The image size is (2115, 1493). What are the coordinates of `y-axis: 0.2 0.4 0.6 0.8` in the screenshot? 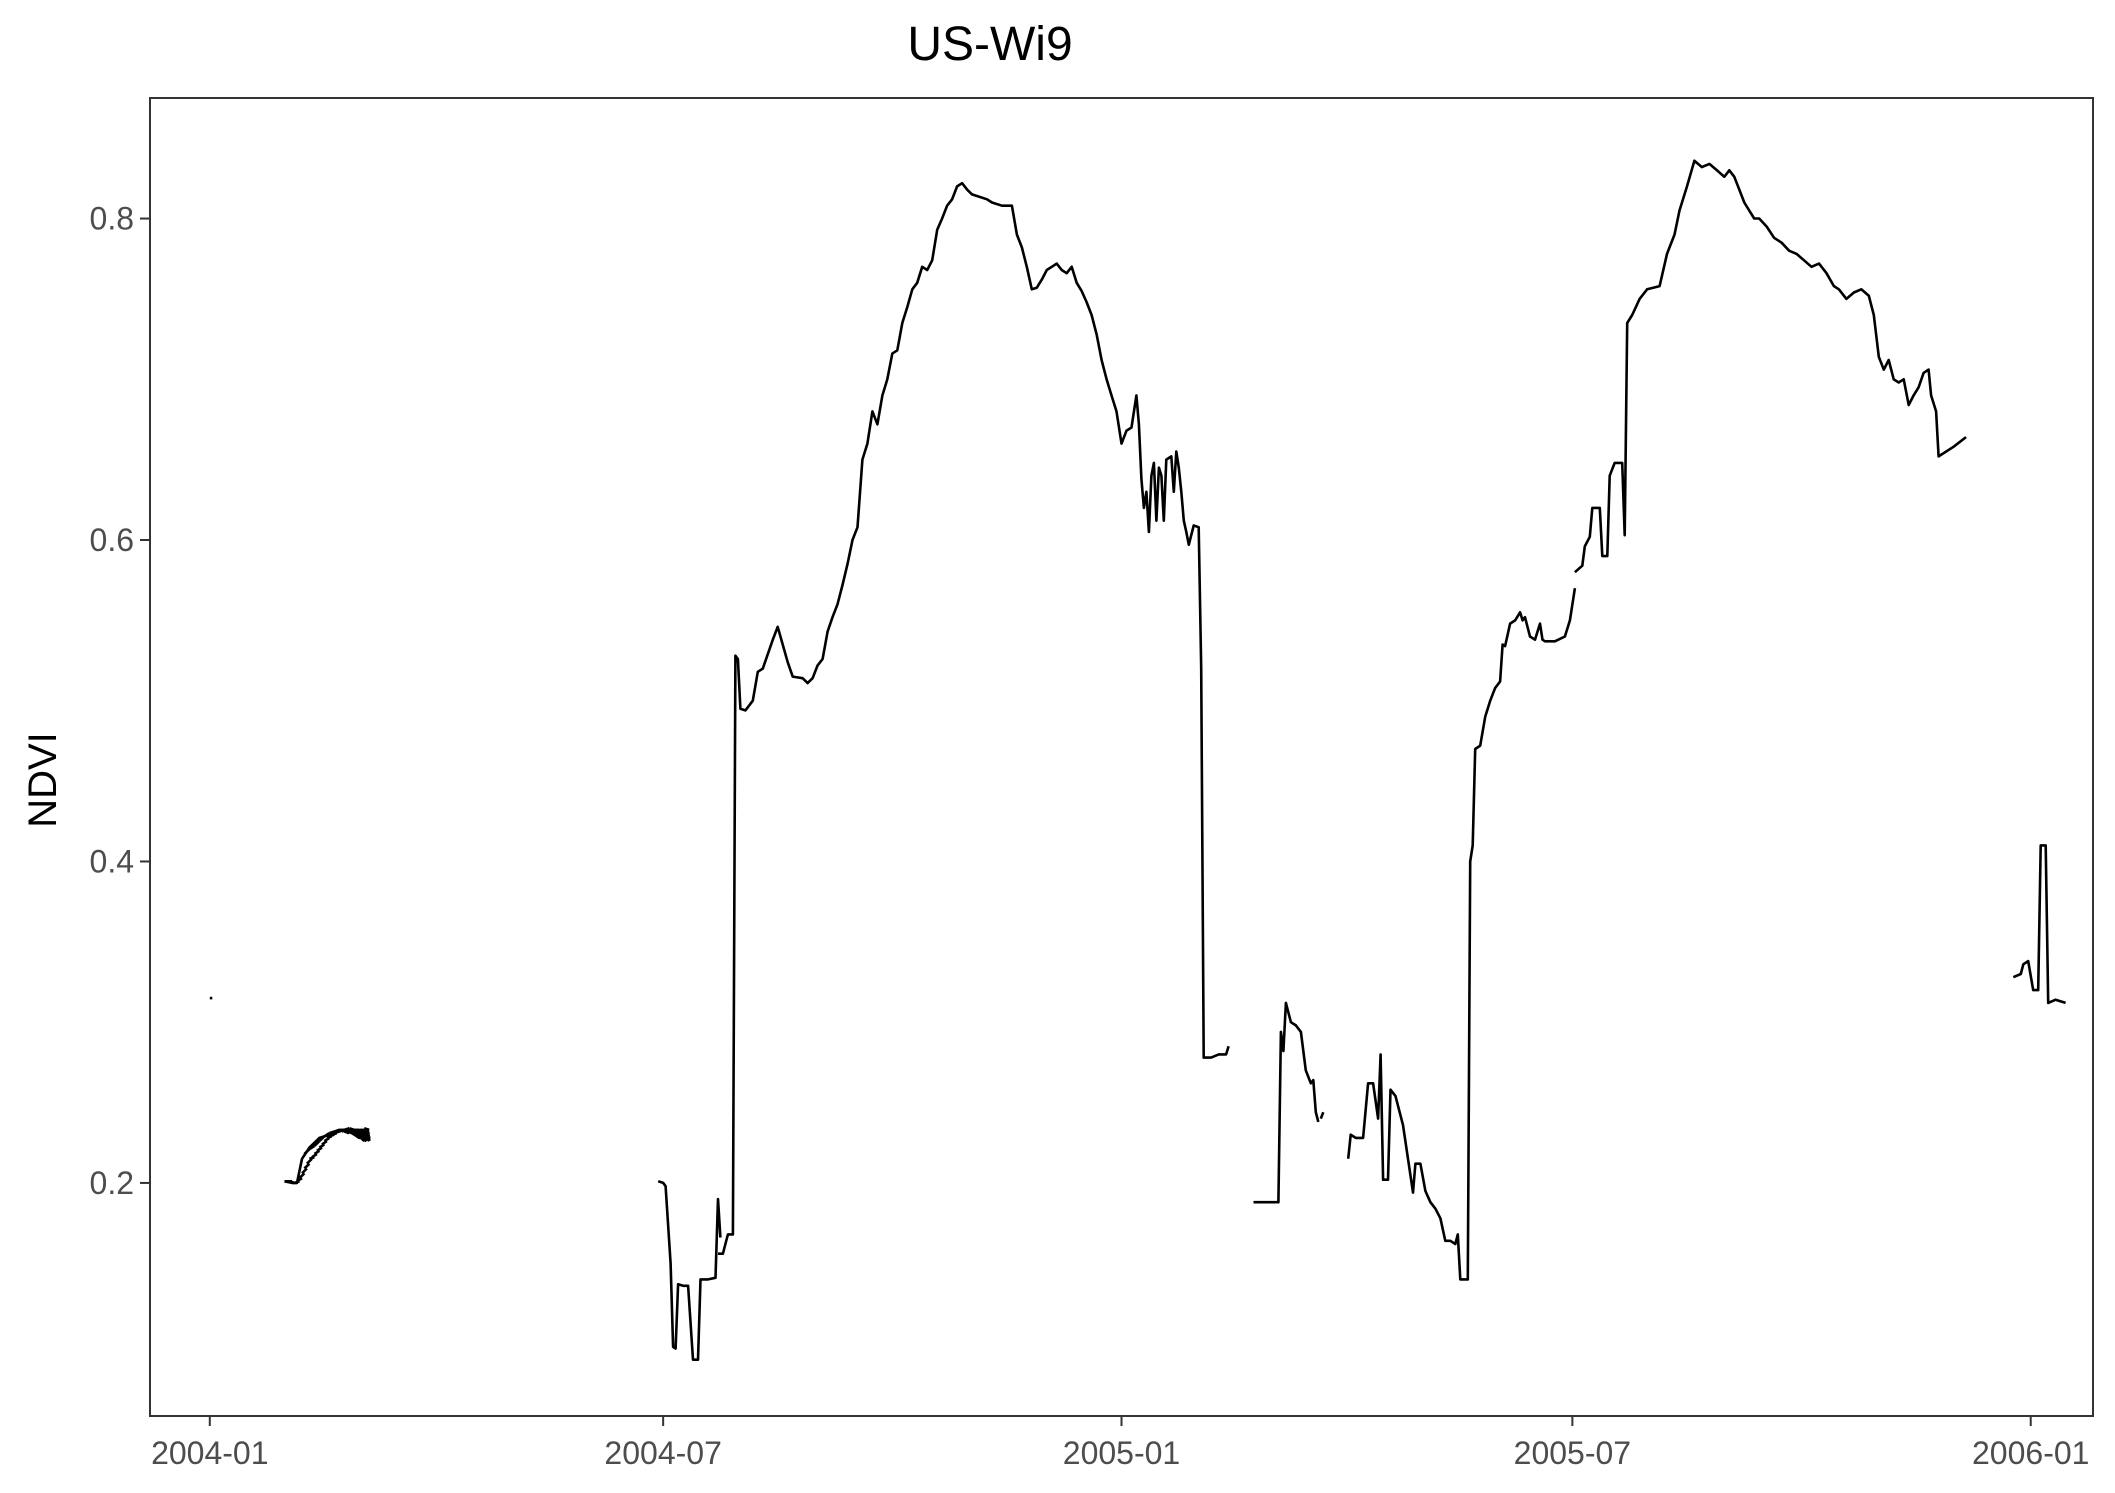 It's located at (120, 701).